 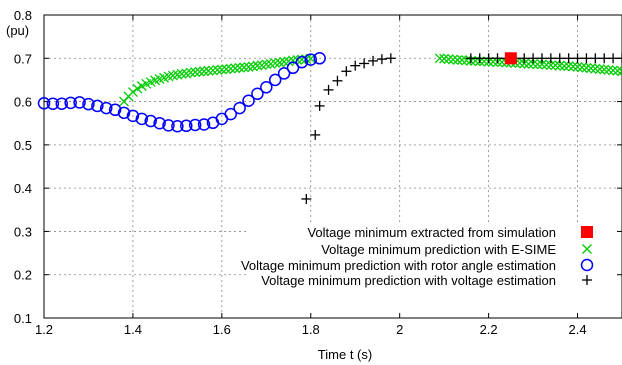 I want to click on x-tick-label: 2.2, so click(x=489, y=329).